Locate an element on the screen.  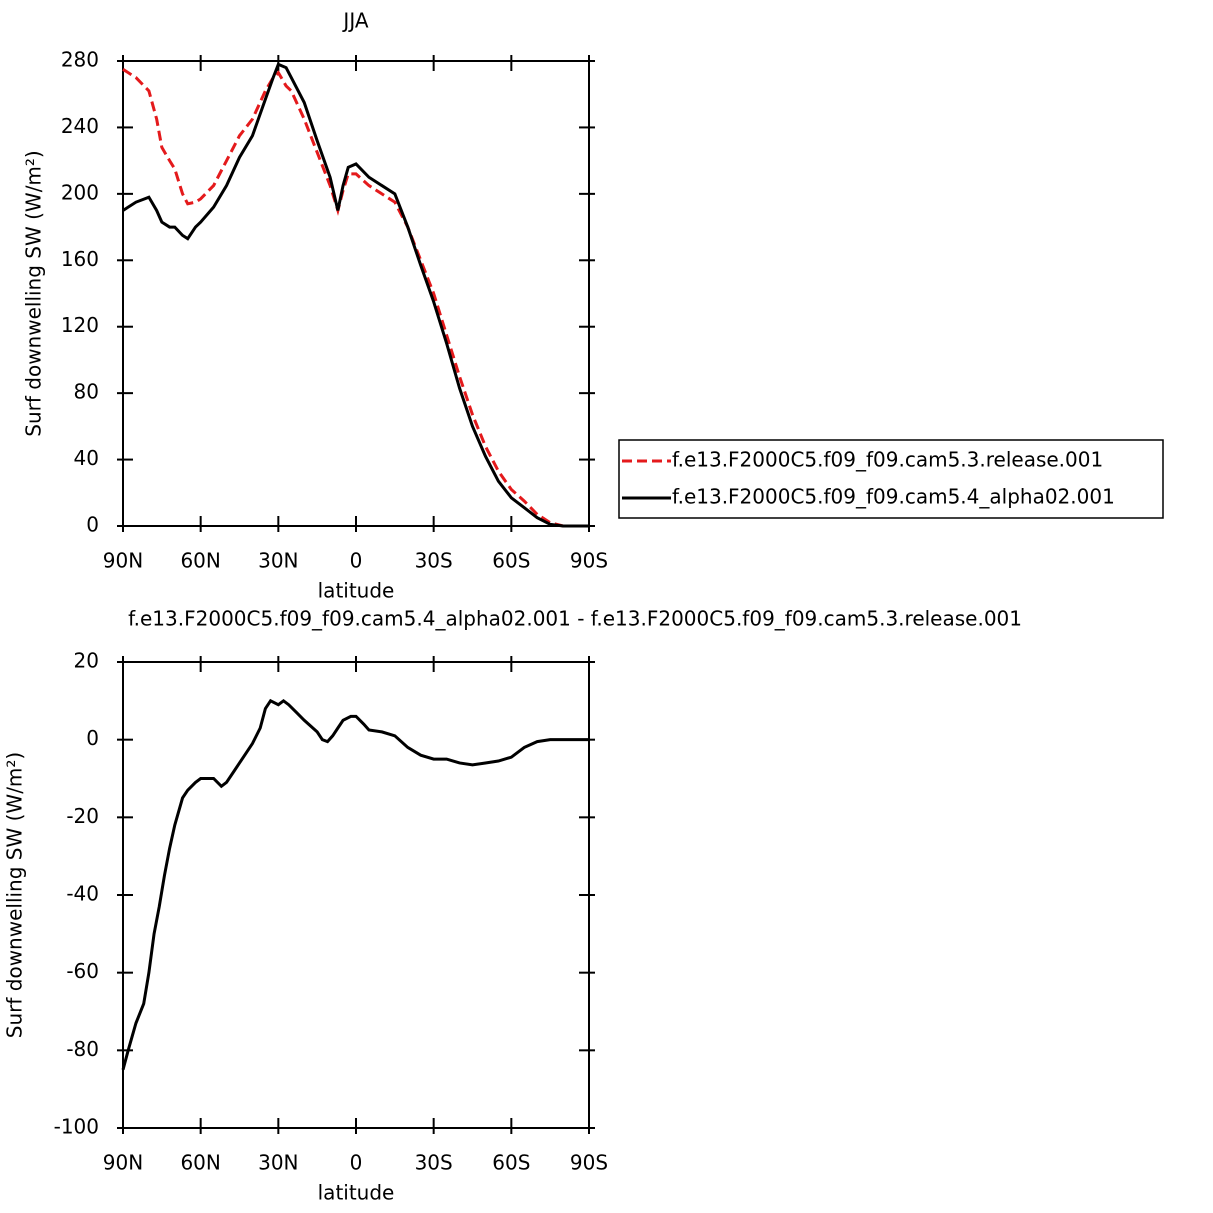
y-tick-label: 40 is located at coordinates (86, 458).